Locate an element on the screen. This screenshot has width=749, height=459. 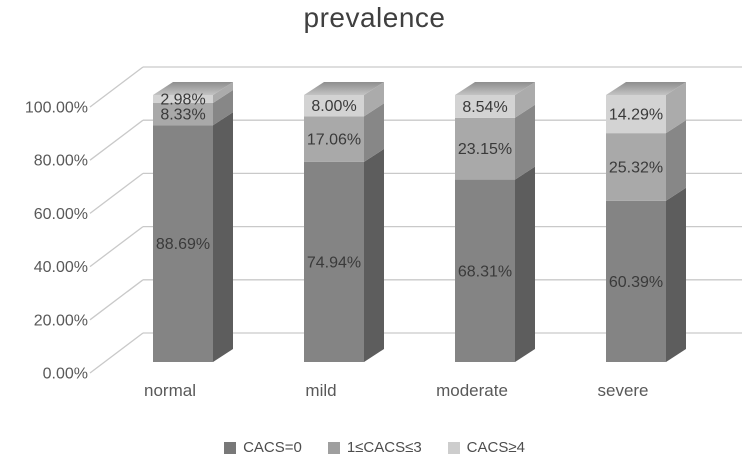
data-label: 60.39% is located at coordinates (636, 282).